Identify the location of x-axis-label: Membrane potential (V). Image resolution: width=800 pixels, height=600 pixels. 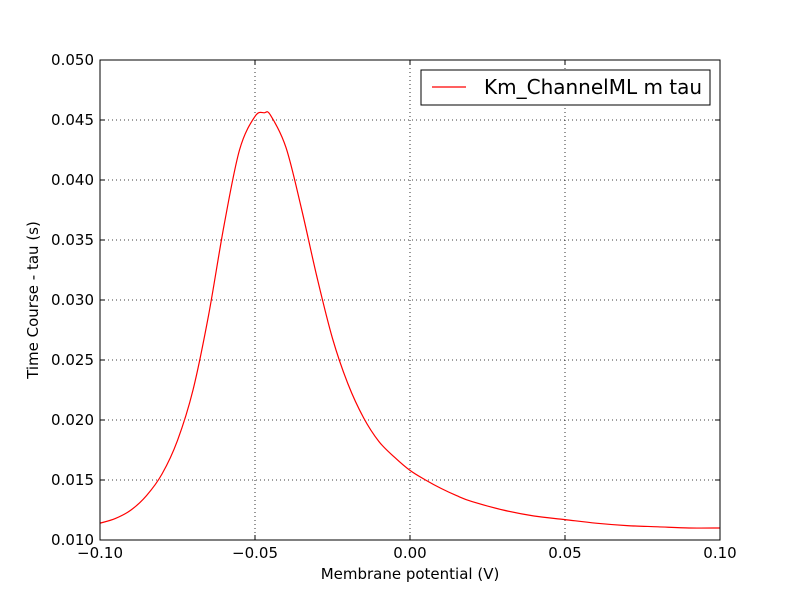
(410, 574).